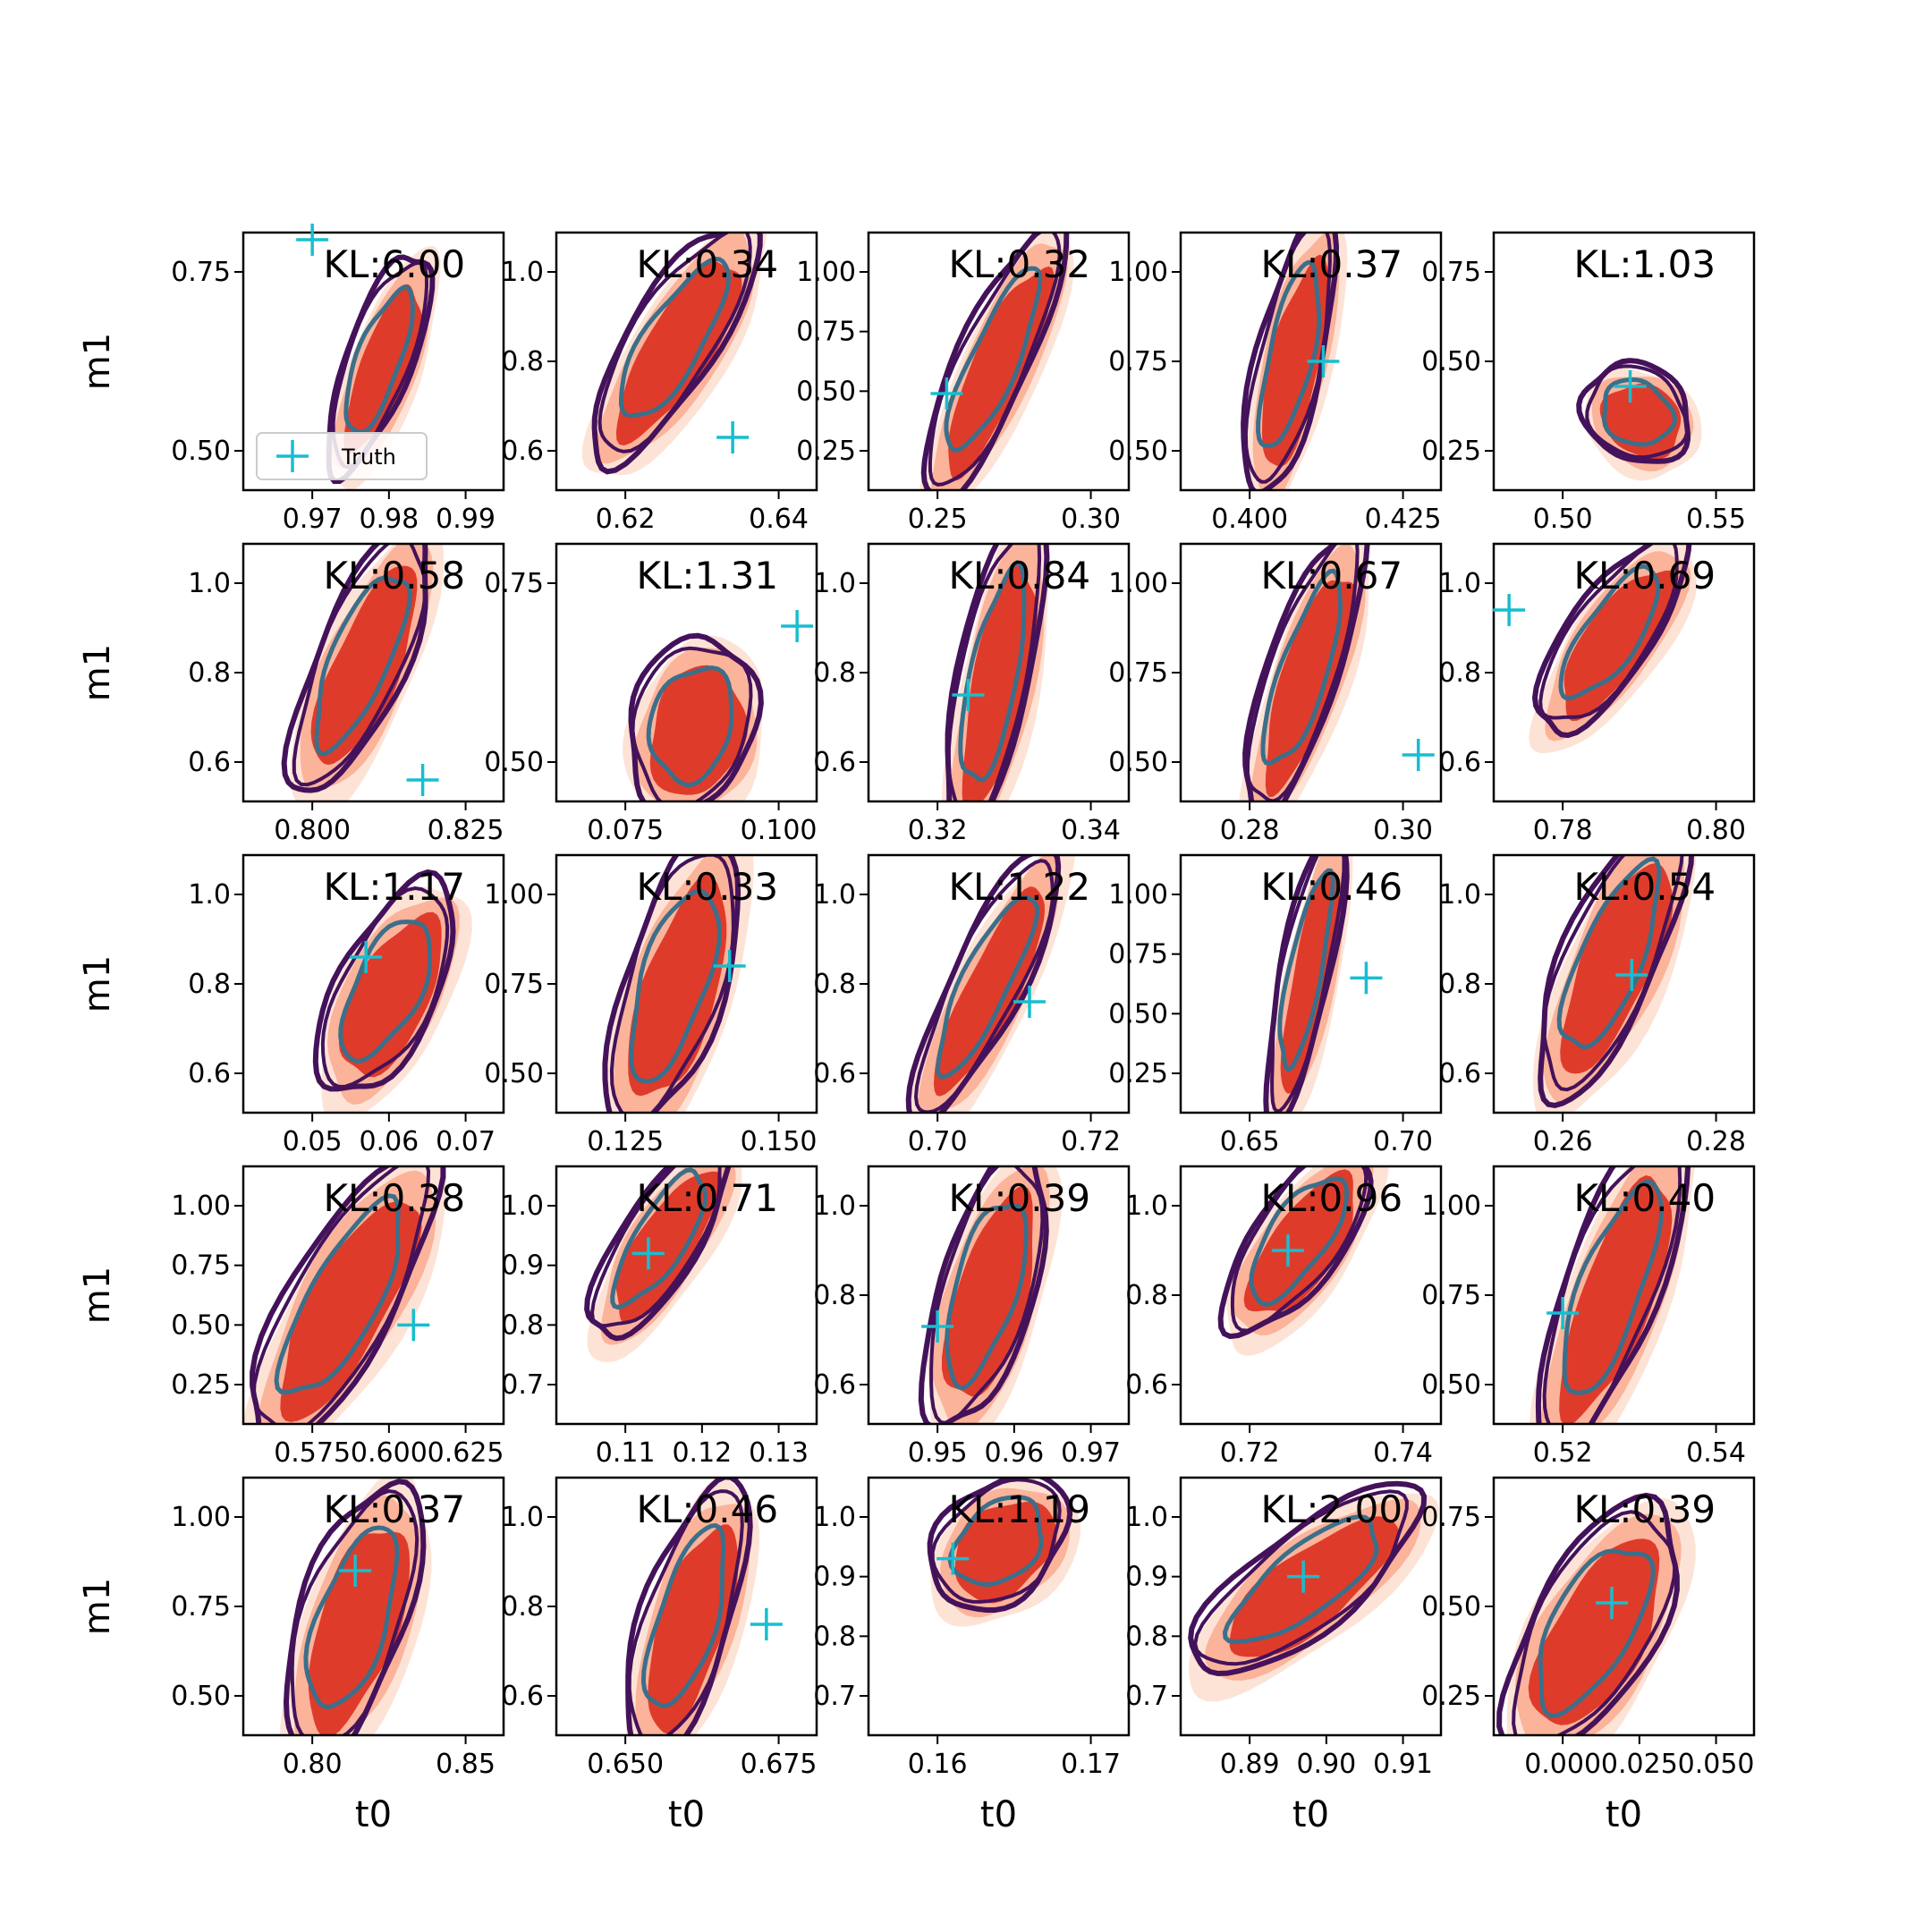  What do you see at coordinates (626, 1453) in the screenshot?
I see `x-tick-label: 0.11` at bounding box center [626, 1453].